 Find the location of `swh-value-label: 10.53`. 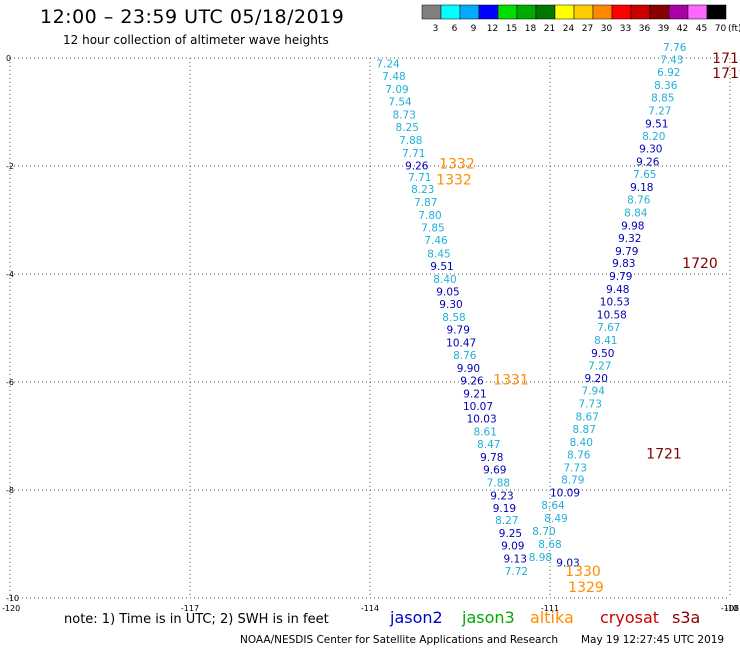

swh-value-label: 10.53 is located at coordinates (615, 303).